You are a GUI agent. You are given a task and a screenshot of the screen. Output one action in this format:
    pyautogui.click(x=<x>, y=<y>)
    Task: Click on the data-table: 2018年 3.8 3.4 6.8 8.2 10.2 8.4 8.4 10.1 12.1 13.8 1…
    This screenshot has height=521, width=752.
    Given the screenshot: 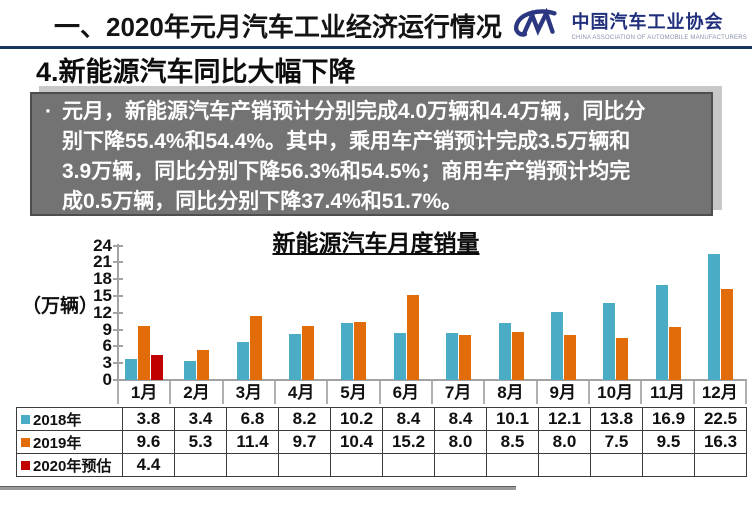 What is the action you would take?
    pyautogui.click(x=381, y=442)
    